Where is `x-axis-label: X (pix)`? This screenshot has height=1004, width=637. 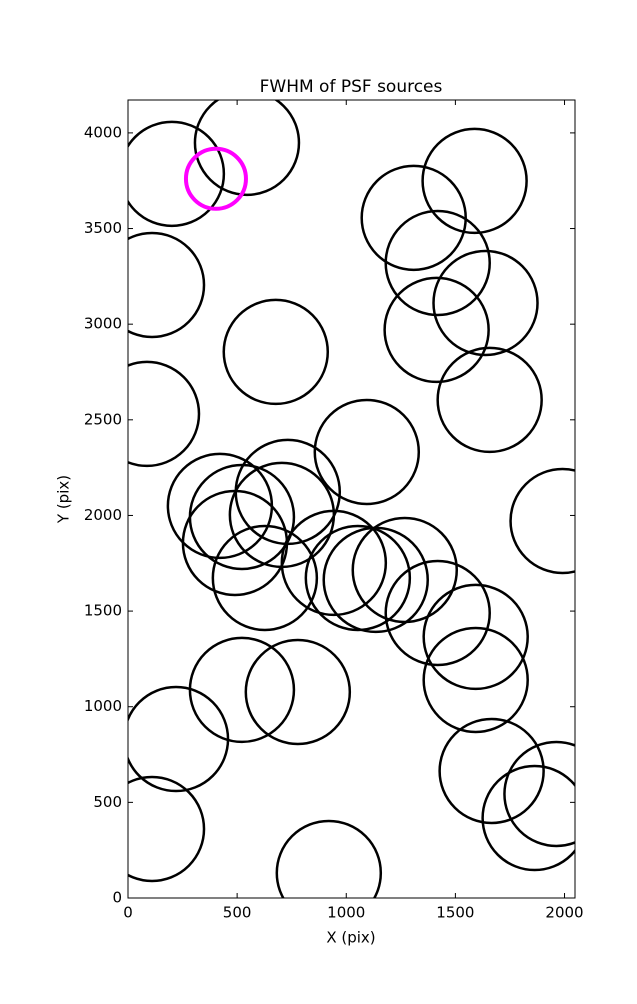
x-axis-label: X (pix) is located at coordinates (350, 938).